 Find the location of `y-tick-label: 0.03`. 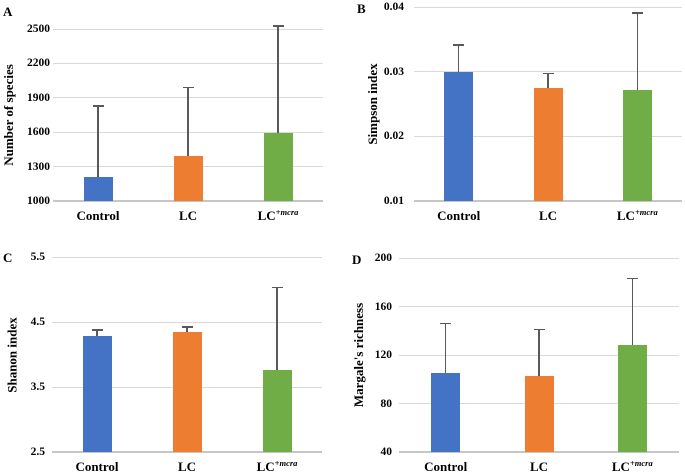

y-tick-label: 0.03 is located at coordinates (393, 71).